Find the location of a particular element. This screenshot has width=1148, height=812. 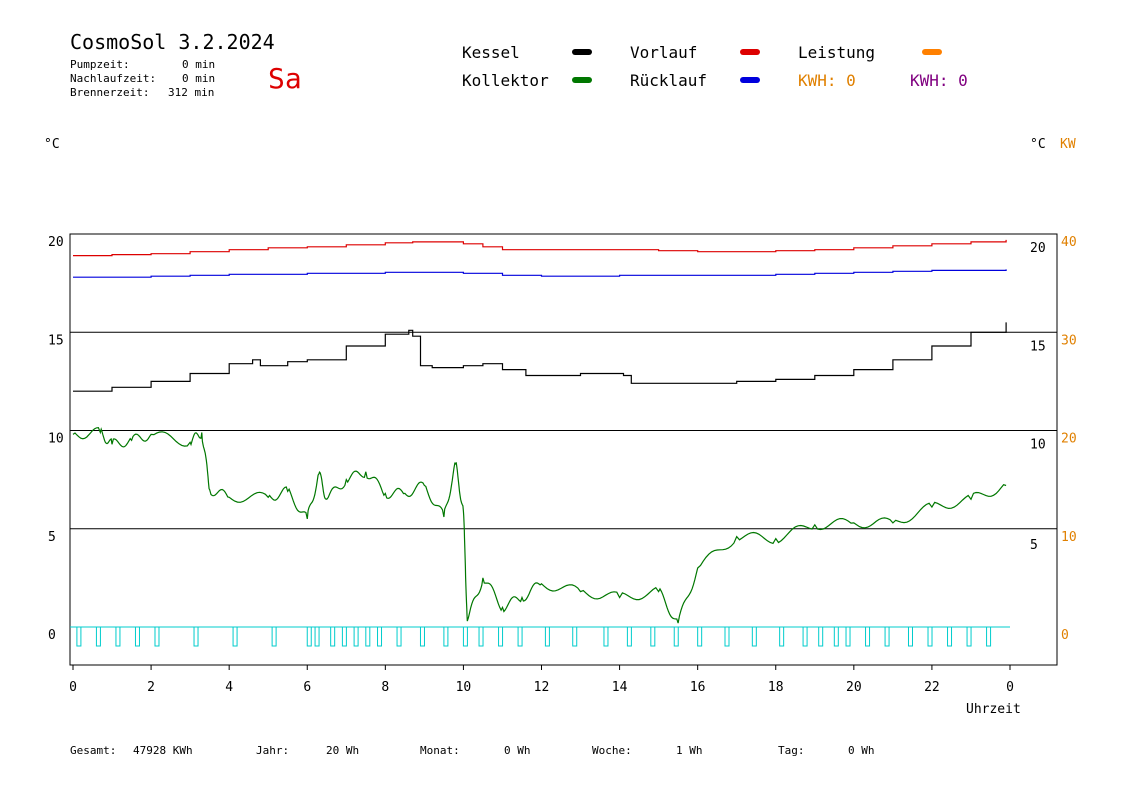

run-time-label: Nachlaufzeit: is located at coordinates (113, 78).